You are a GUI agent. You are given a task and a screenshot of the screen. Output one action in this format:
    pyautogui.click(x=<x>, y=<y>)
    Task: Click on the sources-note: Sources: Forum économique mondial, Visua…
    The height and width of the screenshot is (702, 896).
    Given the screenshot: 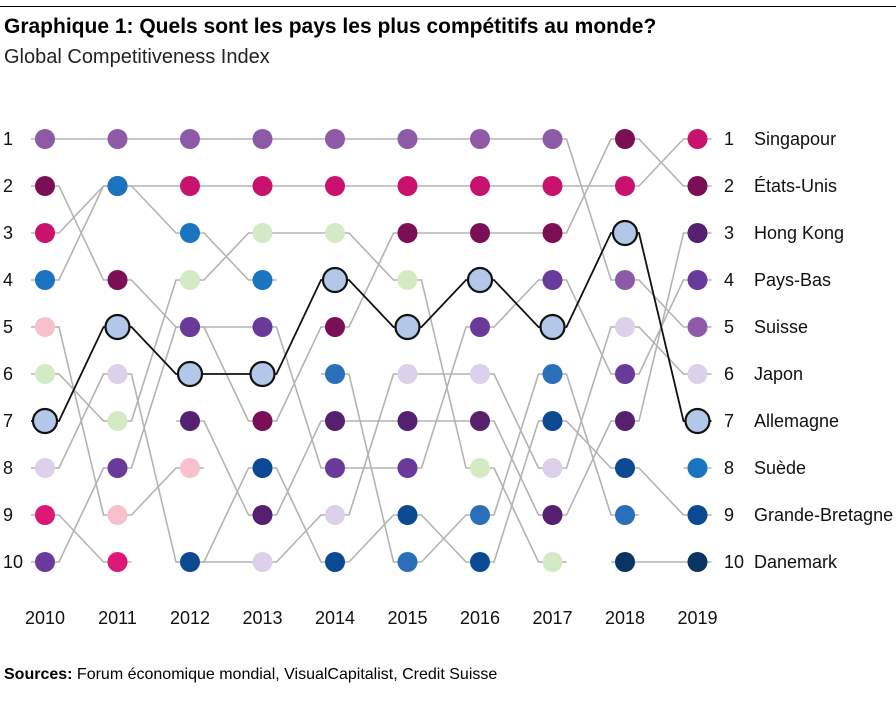 What is the action you would take?
    pyautogui.click(x=250, y=675)
    